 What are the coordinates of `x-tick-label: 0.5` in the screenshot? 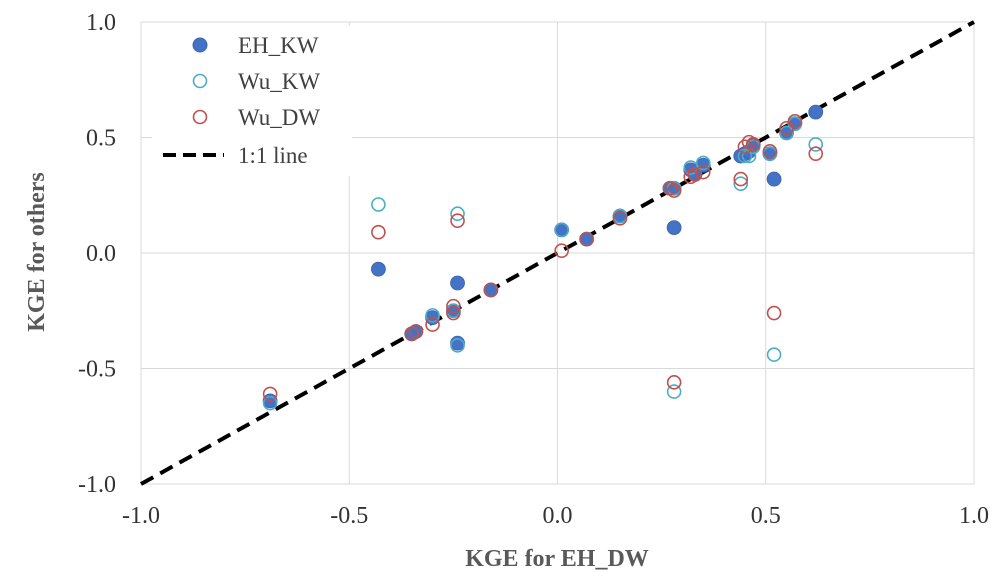 It's located at (766, 516).